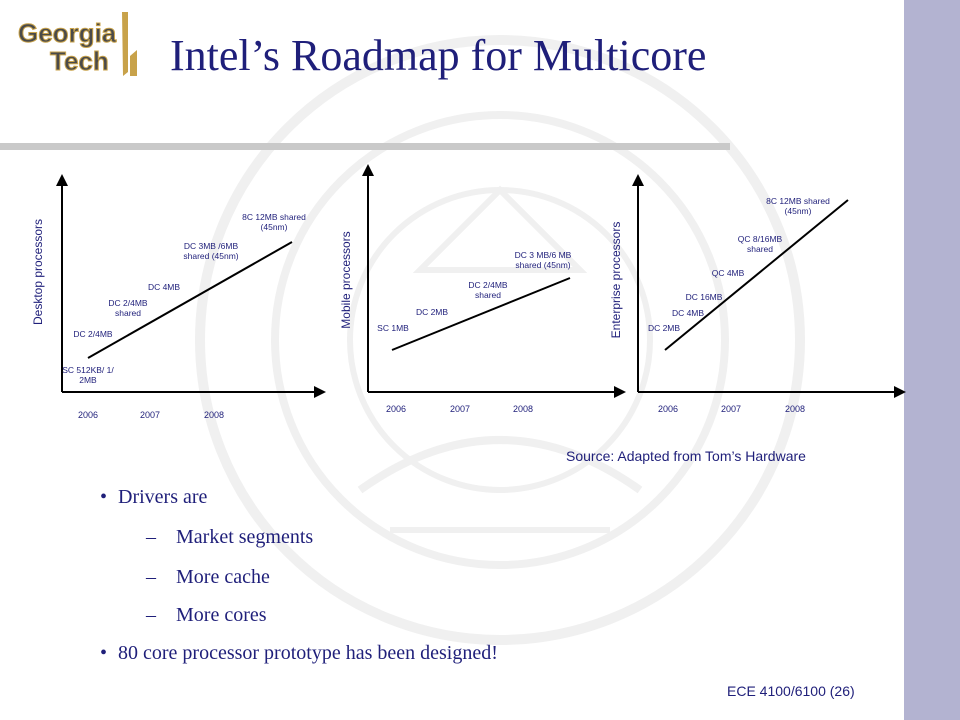 Image resolution: width=960 pixels, height=720 pixels. I want to click on side-bar, so click(932, 360).